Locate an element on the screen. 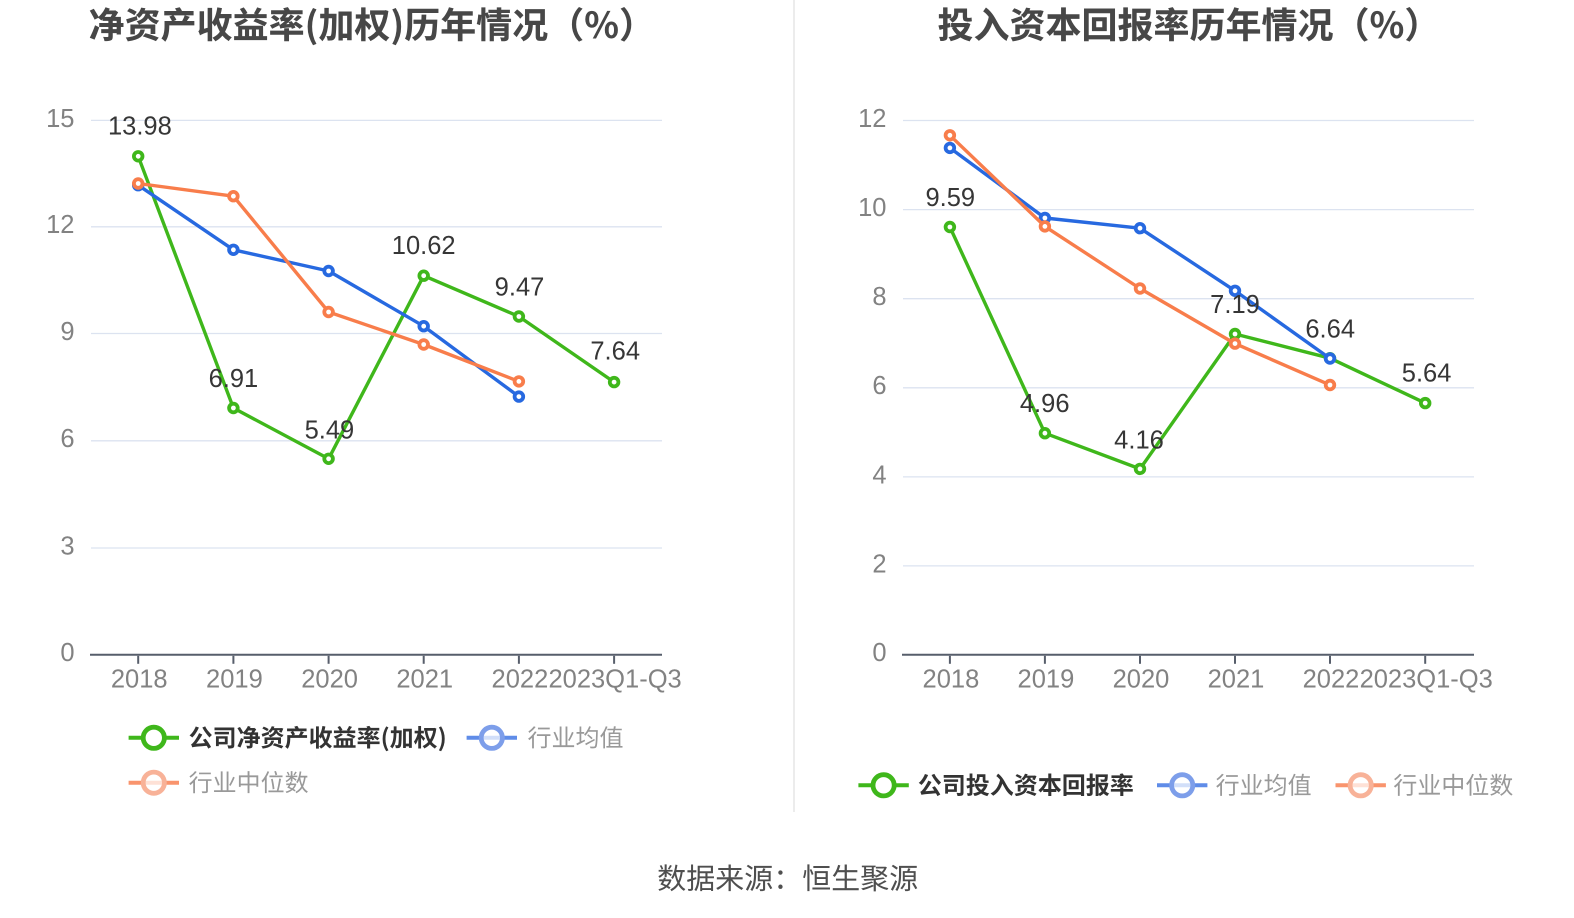 This screenshot has height=918, width=1574. svg-text: 9.59 is located at coordinates (950, 198).